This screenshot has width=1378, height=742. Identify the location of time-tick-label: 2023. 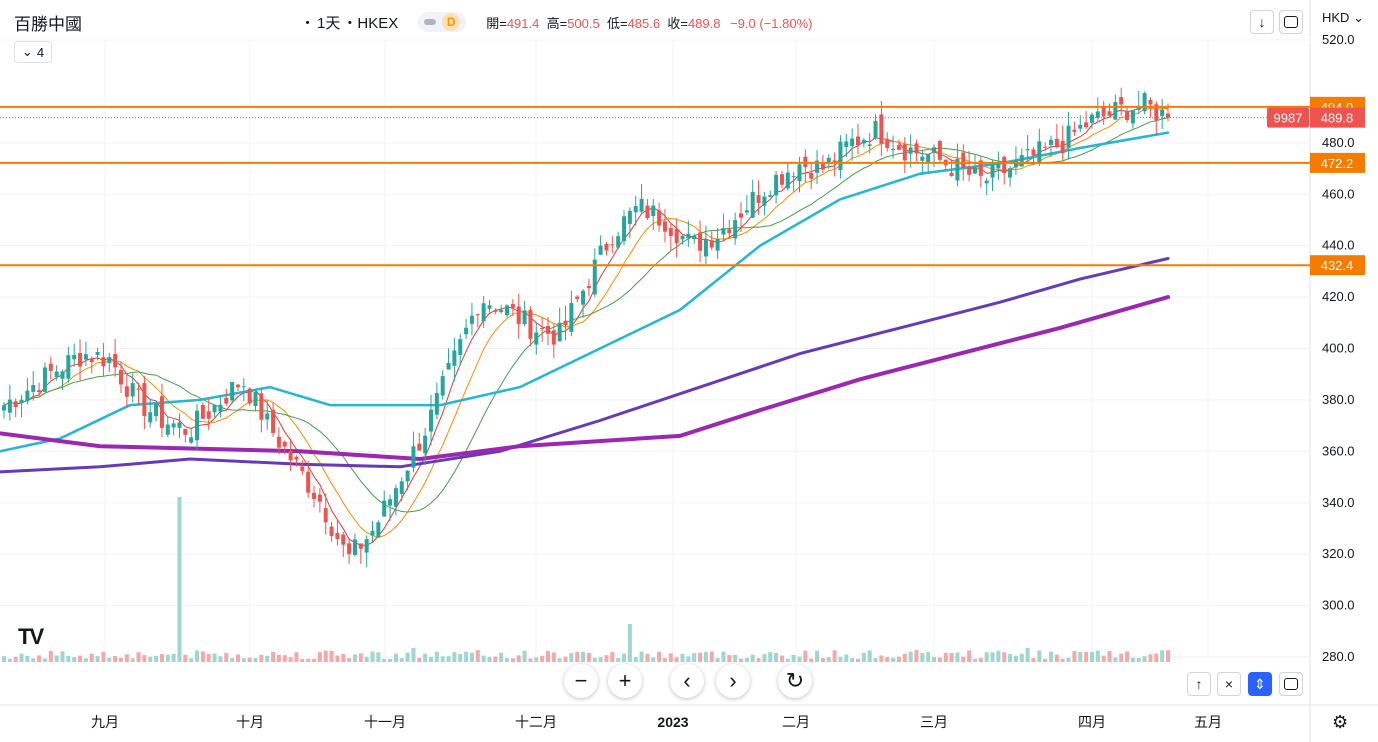
(672, 722).